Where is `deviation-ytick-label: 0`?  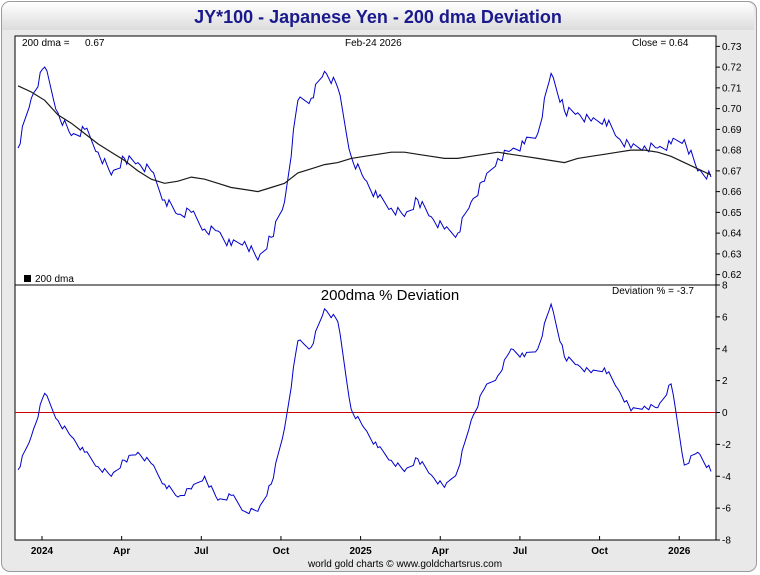 deviation-ytick-label: 0 is located at coordinates (725, 413).